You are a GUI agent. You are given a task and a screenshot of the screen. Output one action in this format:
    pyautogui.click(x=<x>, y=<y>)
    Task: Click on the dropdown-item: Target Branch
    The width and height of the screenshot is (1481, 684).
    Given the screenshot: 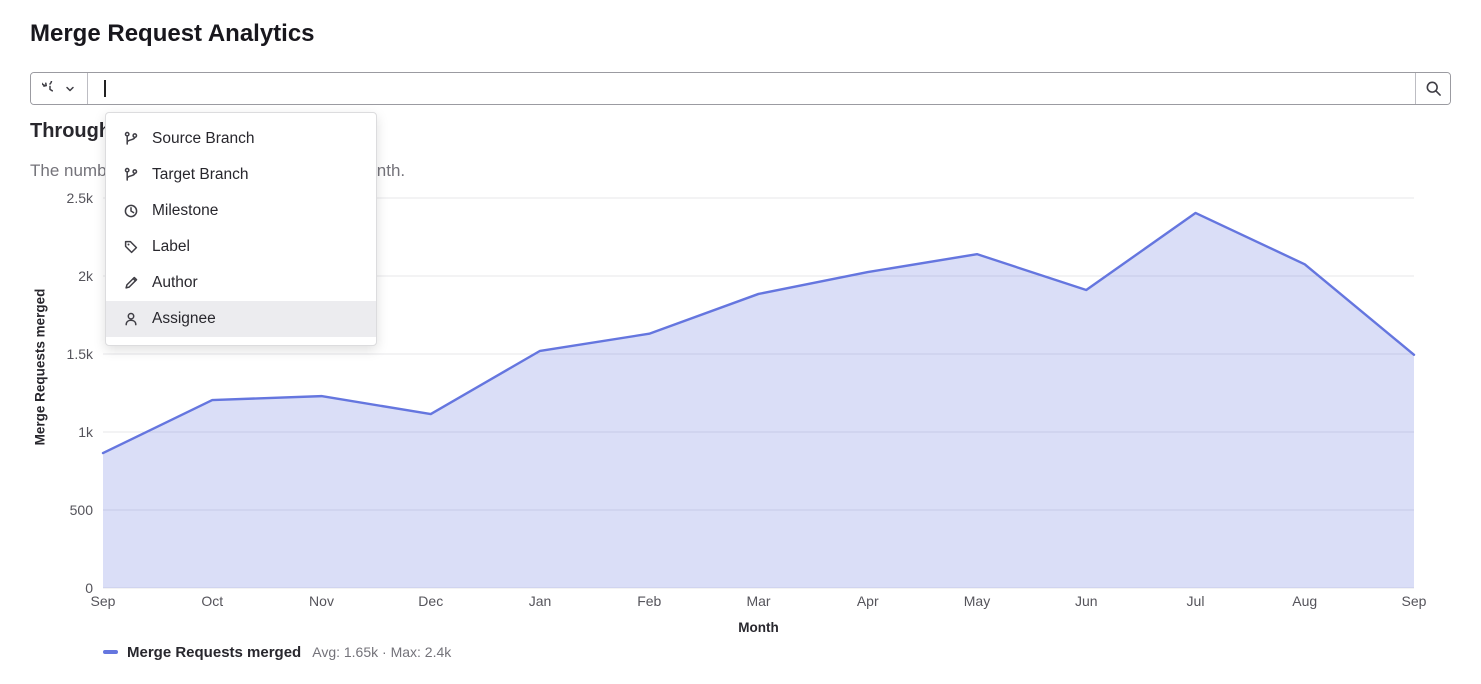 What is the action you would take?
    pyautogui.click(x=241, y=175)
    